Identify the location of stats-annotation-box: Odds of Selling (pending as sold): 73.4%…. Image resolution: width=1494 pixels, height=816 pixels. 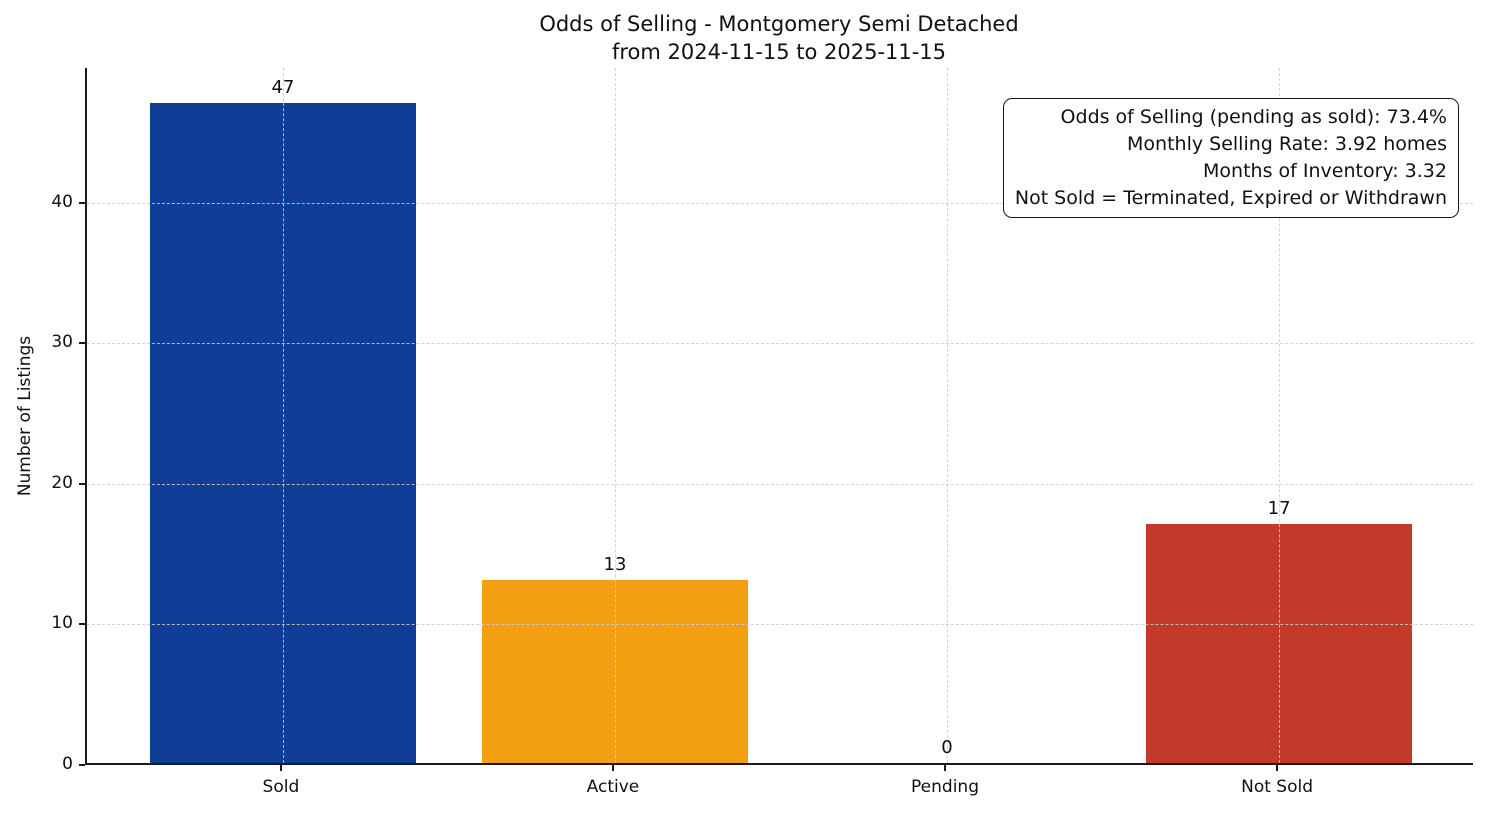
(1230, 158).